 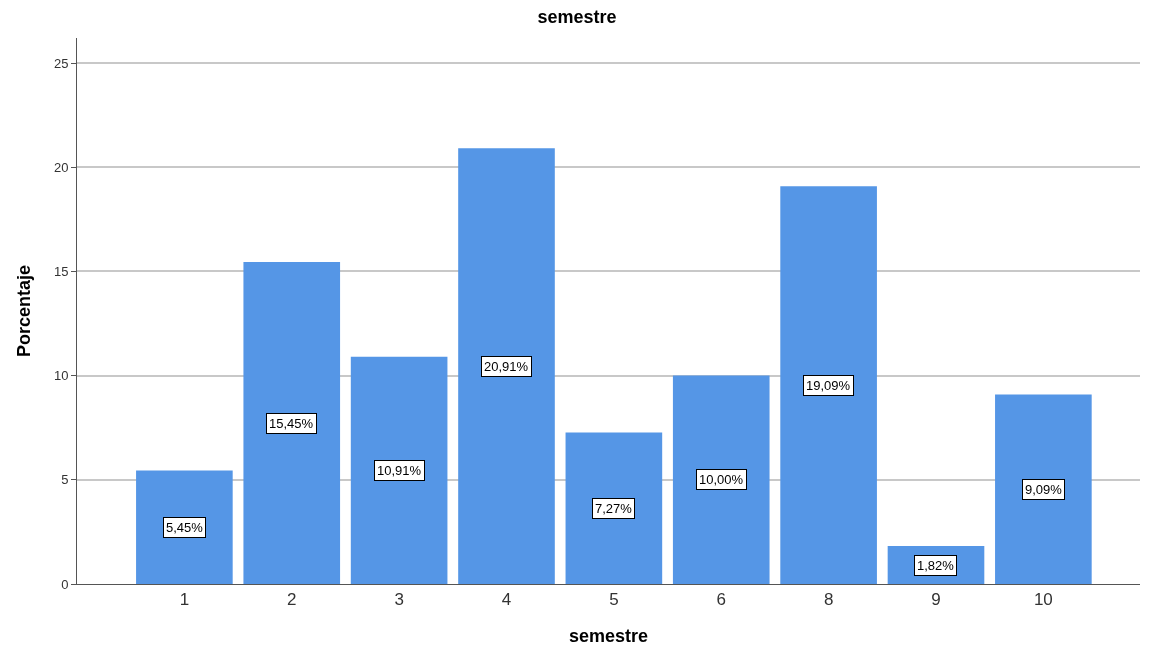 What do you see at coordinates (61, 376) in the screenshot?
I see `y-tick-label: 10` at bounding box center [61, 376].